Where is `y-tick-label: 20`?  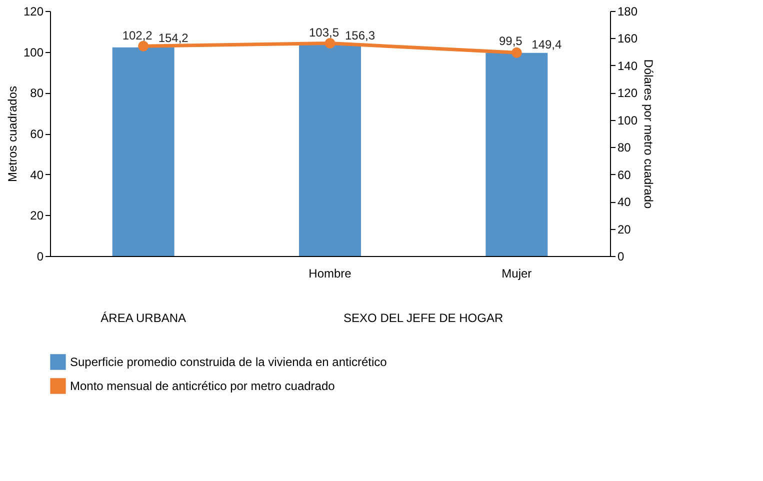
y-tick-label: 20 is located at coordinates (37, 215).